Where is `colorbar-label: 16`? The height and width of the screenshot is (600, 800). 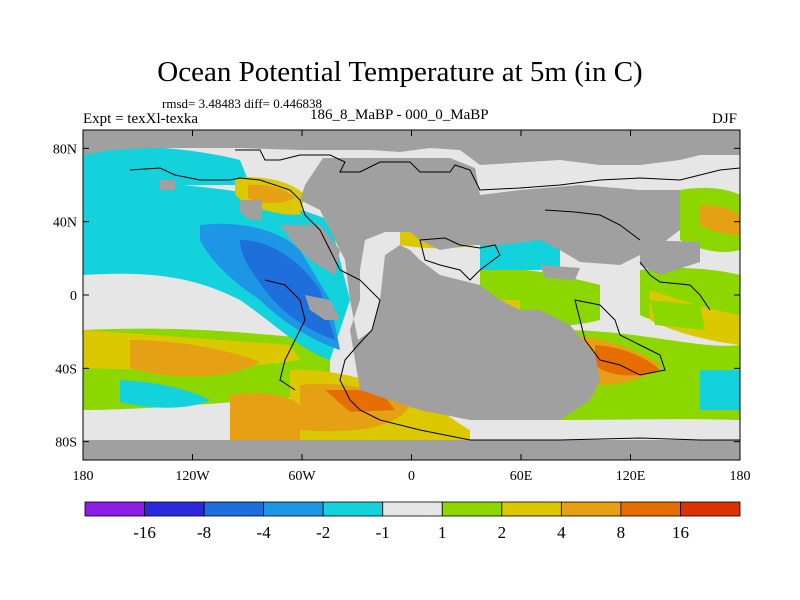 colorbar-label: 16 is located at coordinates (680, 532).